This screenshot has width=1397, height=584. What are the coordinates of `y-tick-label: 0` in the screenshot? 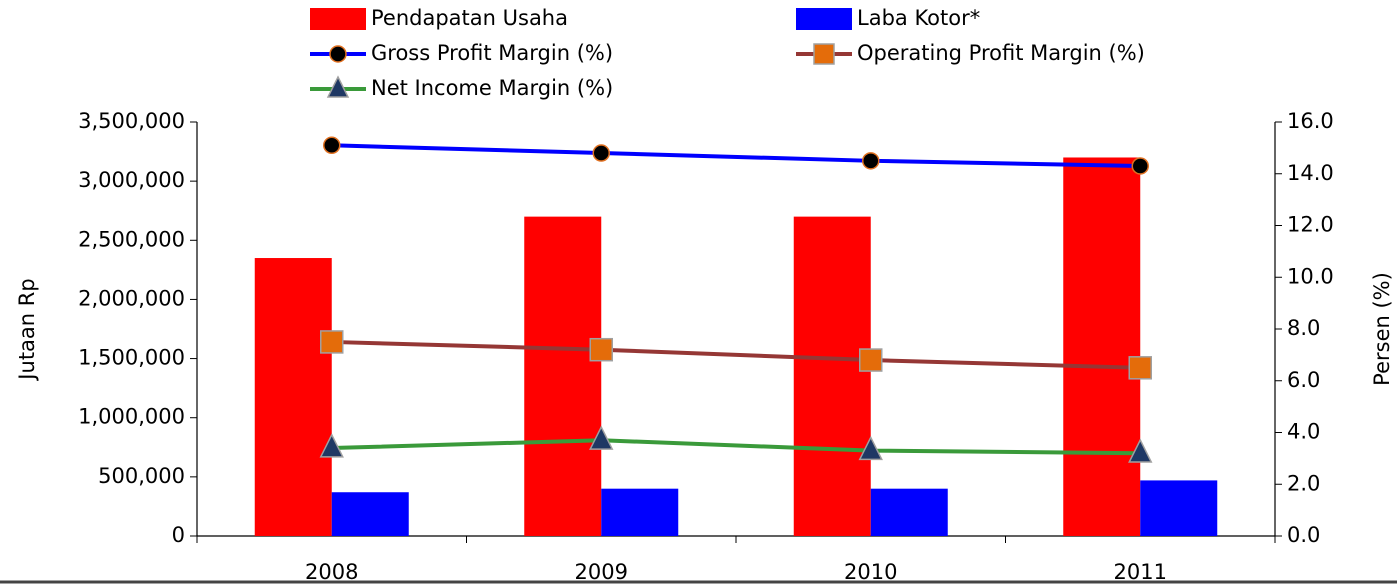 It's located at (178, 535).